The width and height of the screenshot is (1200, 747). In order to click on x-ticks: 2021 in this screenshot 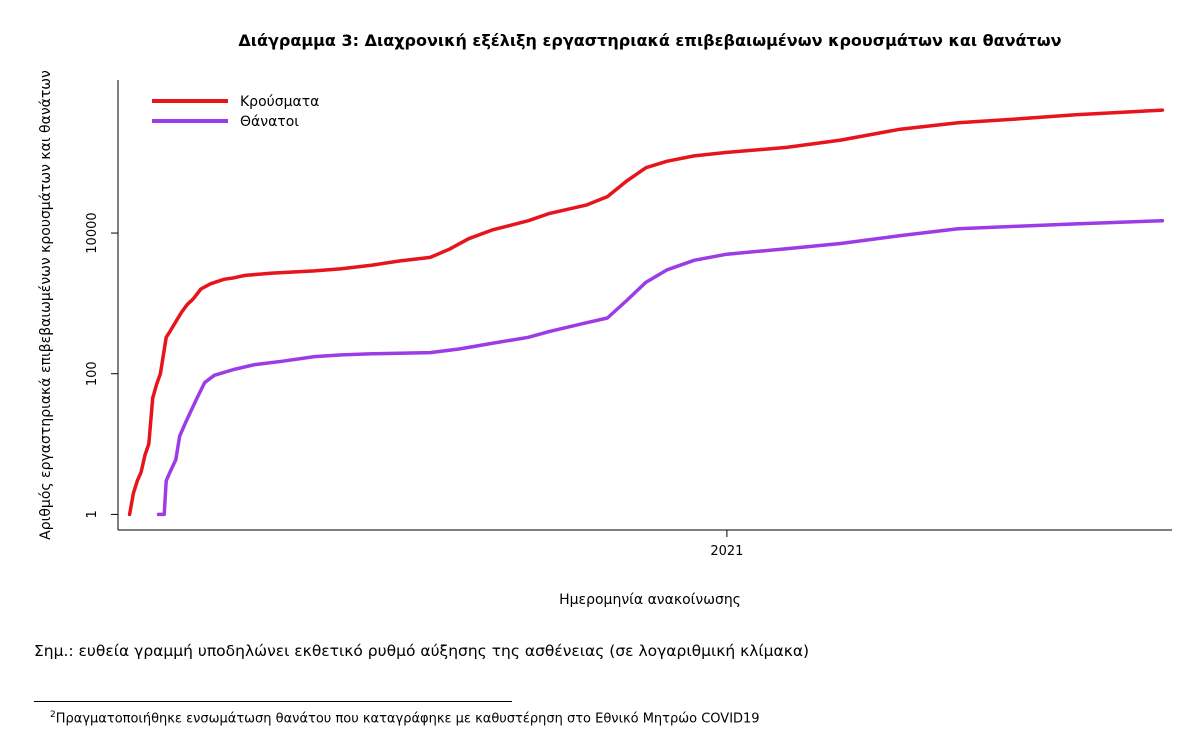, I will do `click(726, 544)`.